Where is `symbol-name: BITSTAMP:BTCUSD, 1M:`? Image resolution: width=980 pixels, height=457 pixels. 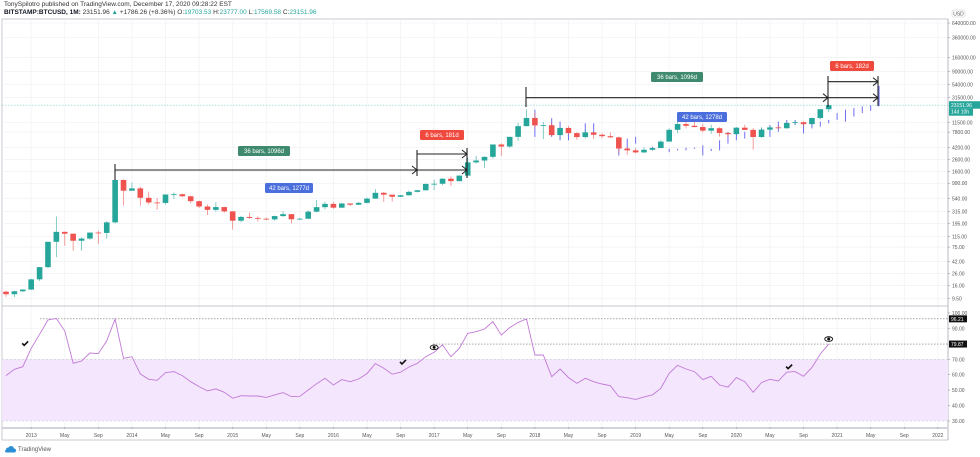 symbol-name: BITSTAMP:BTCUSD, 1M: is located at coordinates (42, 12).